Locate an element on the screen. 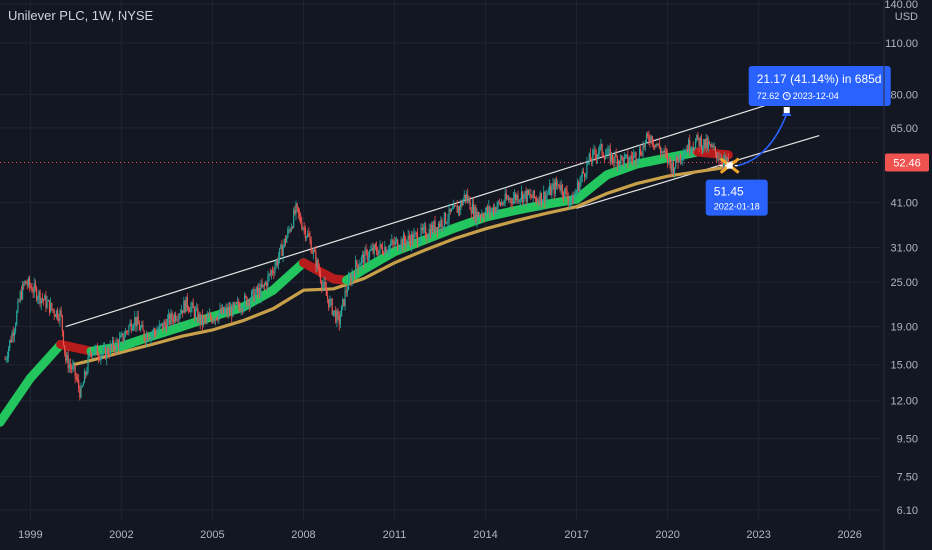  start-point-handle is located at coordinates (729, 165).